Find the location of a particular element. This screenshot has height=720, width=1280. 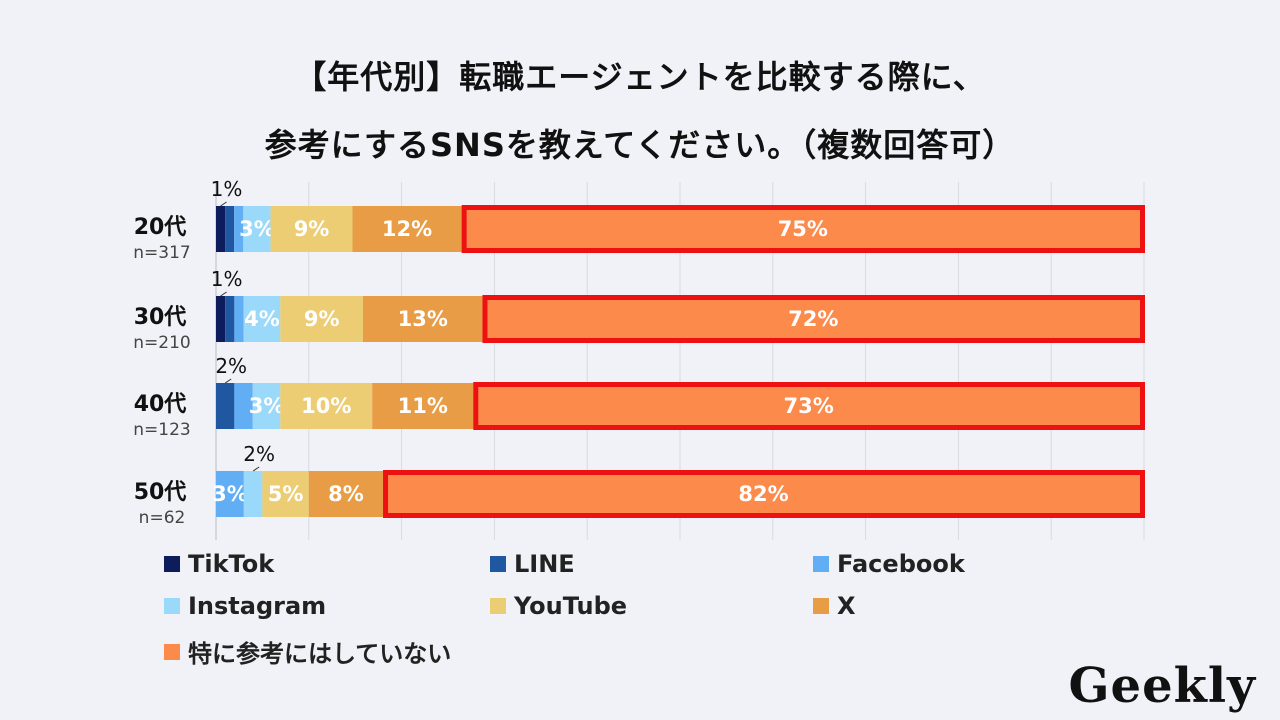

legend-label: Facebook is located at coordinates (901, 564).